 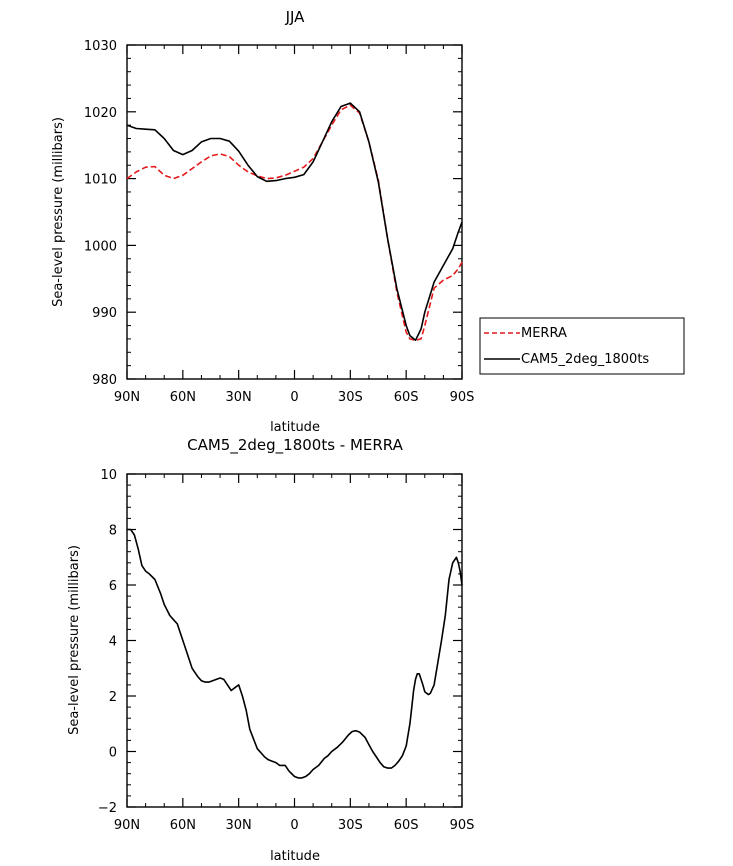 What do you see at coordinates (74, 640) in the screenshot?
I see `bottom-y-axis-title: Sea-level pressure (millibars)` at bounding box center [74, 640].